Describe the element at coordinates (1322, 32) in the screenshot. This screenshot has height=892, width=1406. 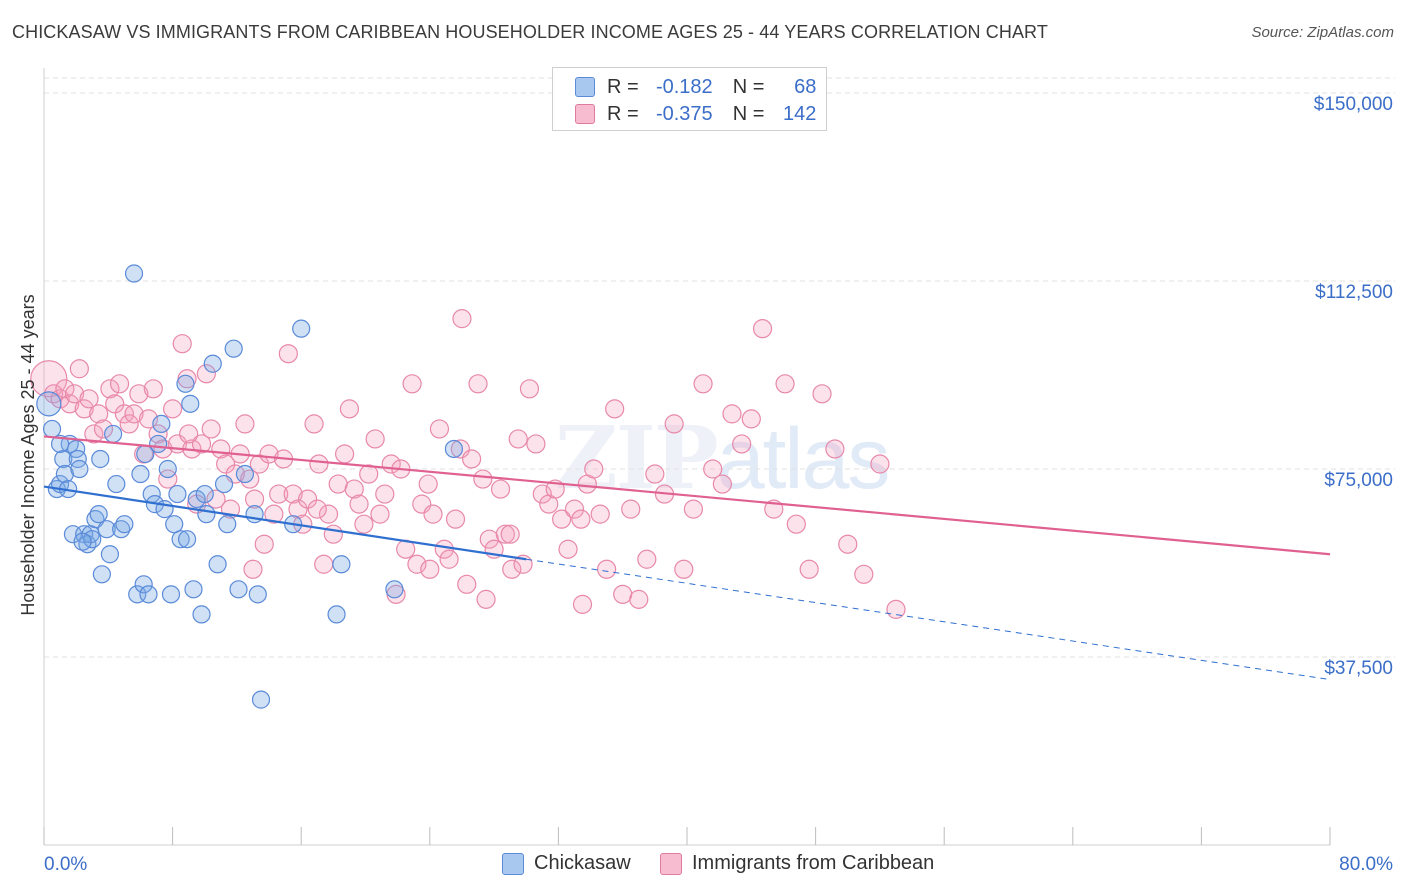
I see `source-label: Source: ZipAtlas.com` at that location.